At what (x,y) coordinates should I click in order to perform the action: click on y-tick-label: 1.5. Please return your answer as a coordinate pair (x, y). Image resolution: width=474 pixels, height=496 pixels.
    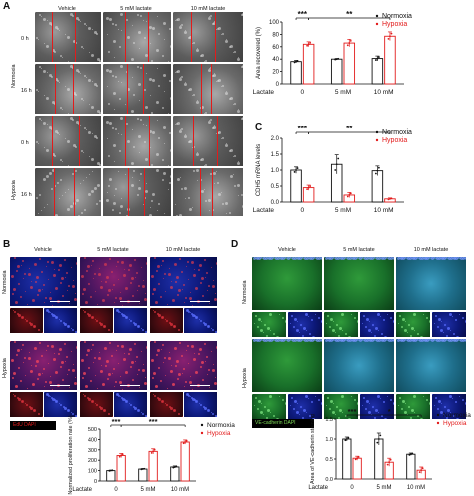
    Looking at the image, I should click on (275, 155).